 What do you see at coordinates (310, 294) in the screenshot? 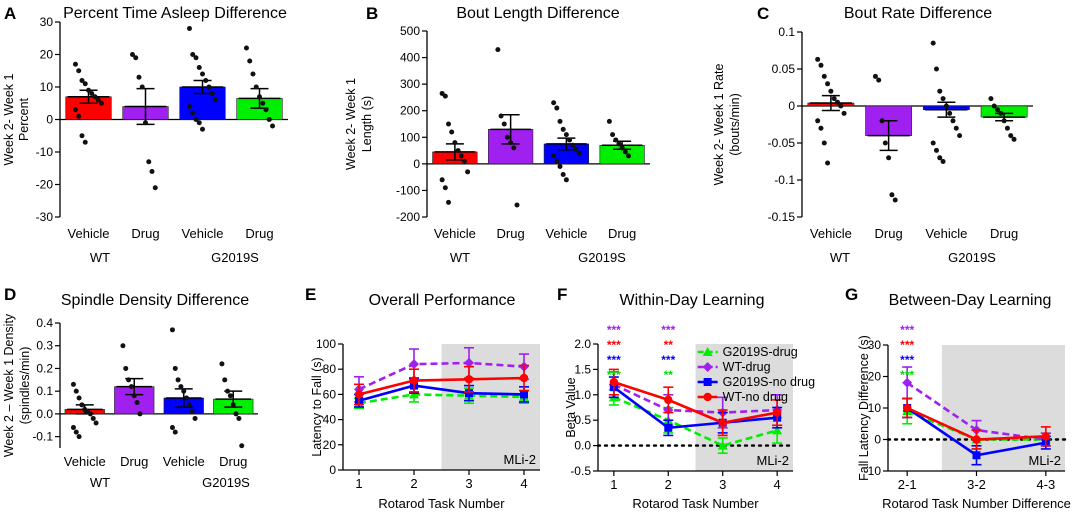
I see `panel-label: E` at bounding box center [310, 294].